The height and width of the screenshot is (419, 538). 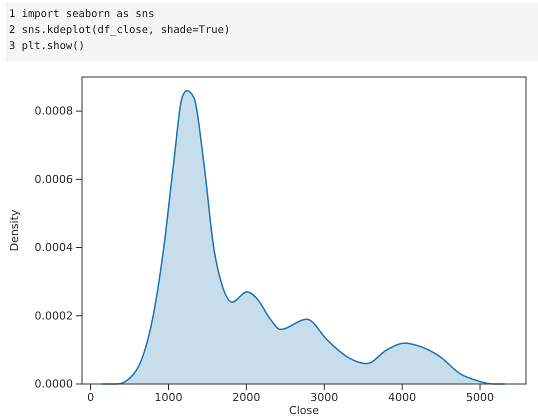 I want to click on y-tick-label: 0.0008, so click(x=53, y=111).